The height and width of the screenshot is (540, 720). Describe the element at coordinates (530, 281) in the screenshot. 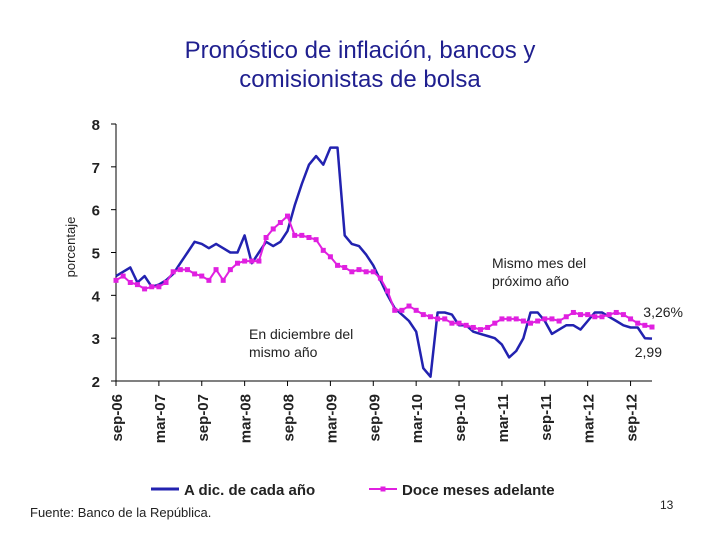

I see `annotation-mismo-mes-line-2: próximo año` at that location.